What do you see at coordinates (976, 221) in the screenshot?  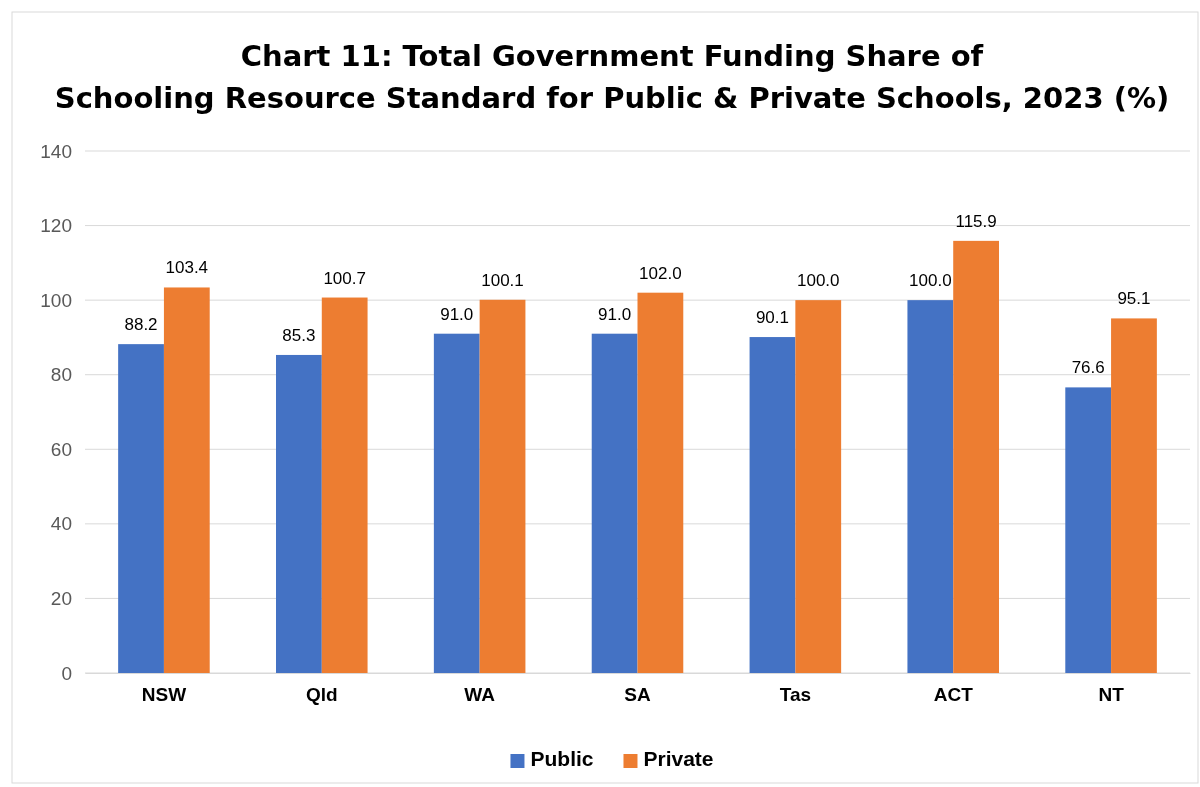 I see `data-label: 115.9` at bounding box center [976, 221].